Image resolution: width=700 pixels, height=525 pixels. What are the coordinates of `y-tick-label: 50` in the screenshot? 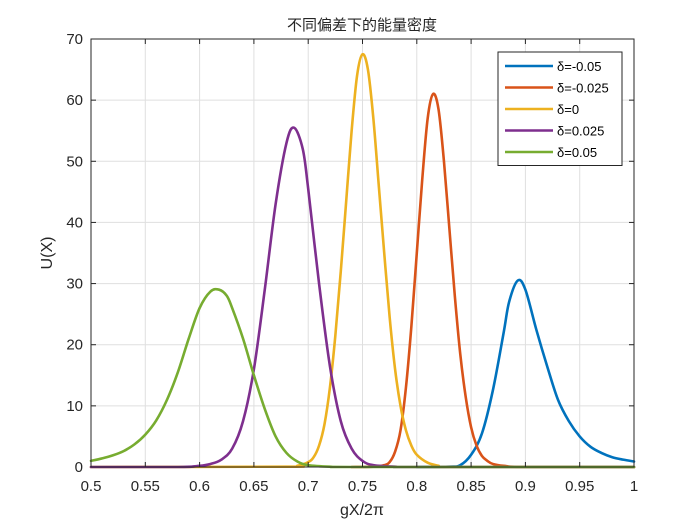 It's located at (74, 161).